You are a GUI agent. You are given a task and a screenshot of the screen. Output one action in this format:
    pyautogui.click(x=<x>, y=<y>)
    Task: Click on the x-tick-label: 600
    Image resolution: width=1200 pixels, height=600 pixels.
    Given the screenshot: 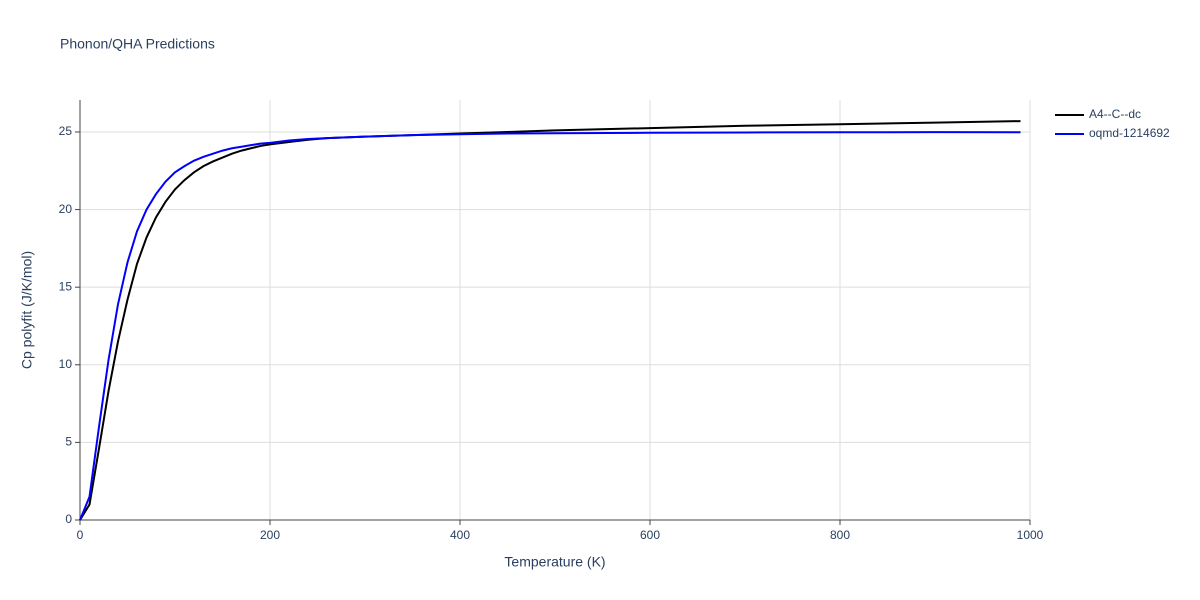 What is the action you would take?
    pyautogui.click(x=650, y=535)
    